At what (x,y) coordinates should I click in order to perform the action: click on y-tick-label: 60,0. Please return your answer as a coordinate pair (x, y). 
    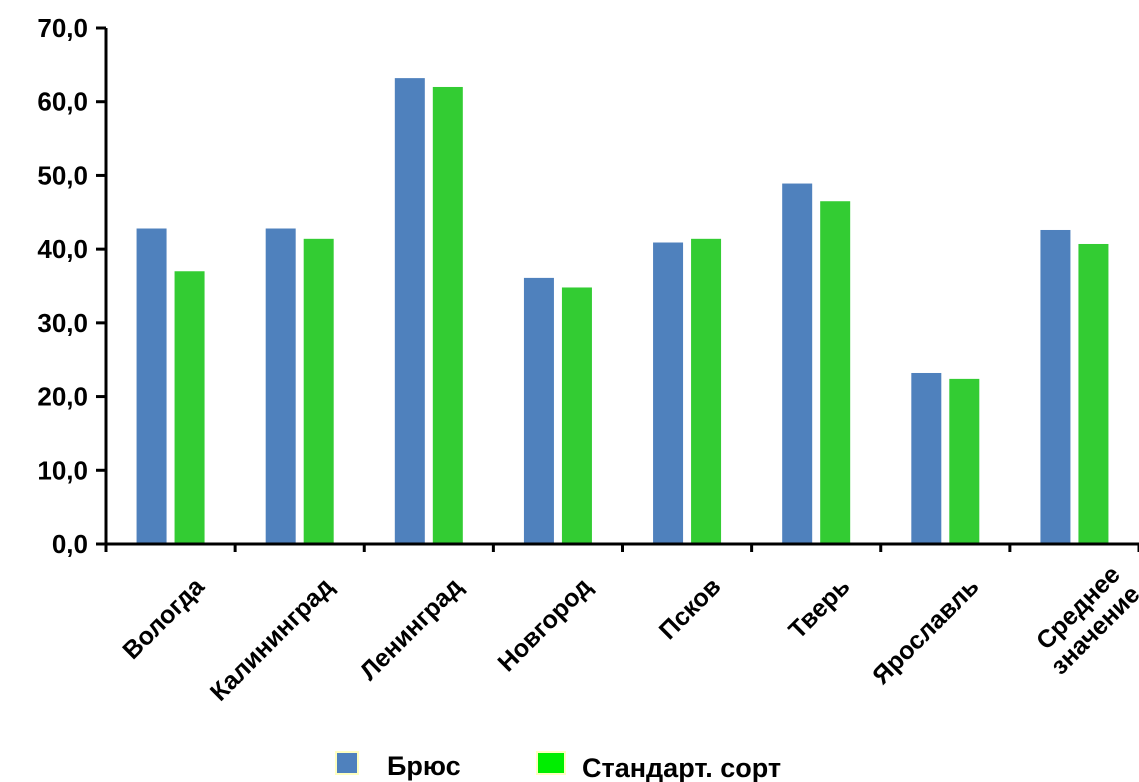
    Looking at the image, I should click on (62, 102).